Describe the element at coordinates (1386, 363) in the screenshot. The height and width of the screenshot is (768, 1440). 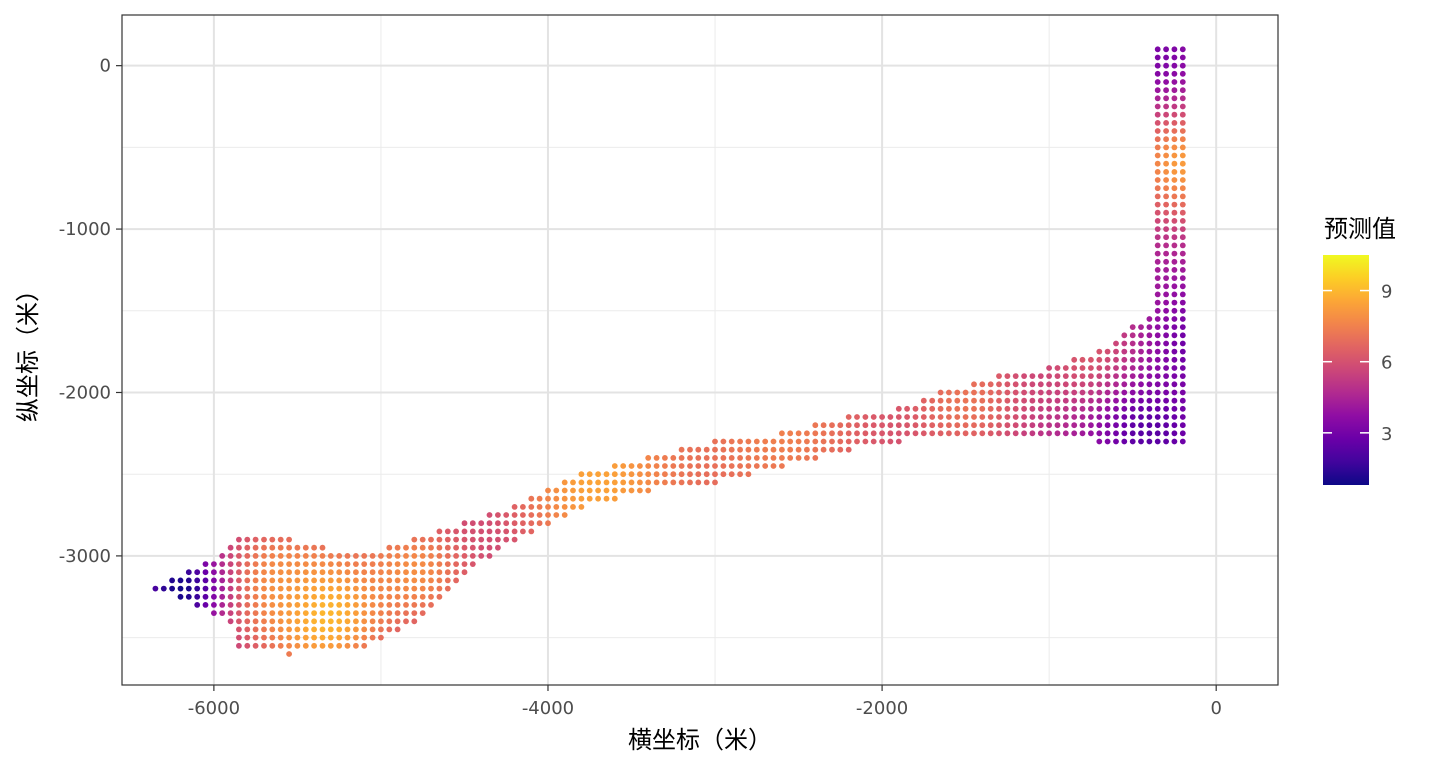
I see `legend-tick-label: 6` at that location.